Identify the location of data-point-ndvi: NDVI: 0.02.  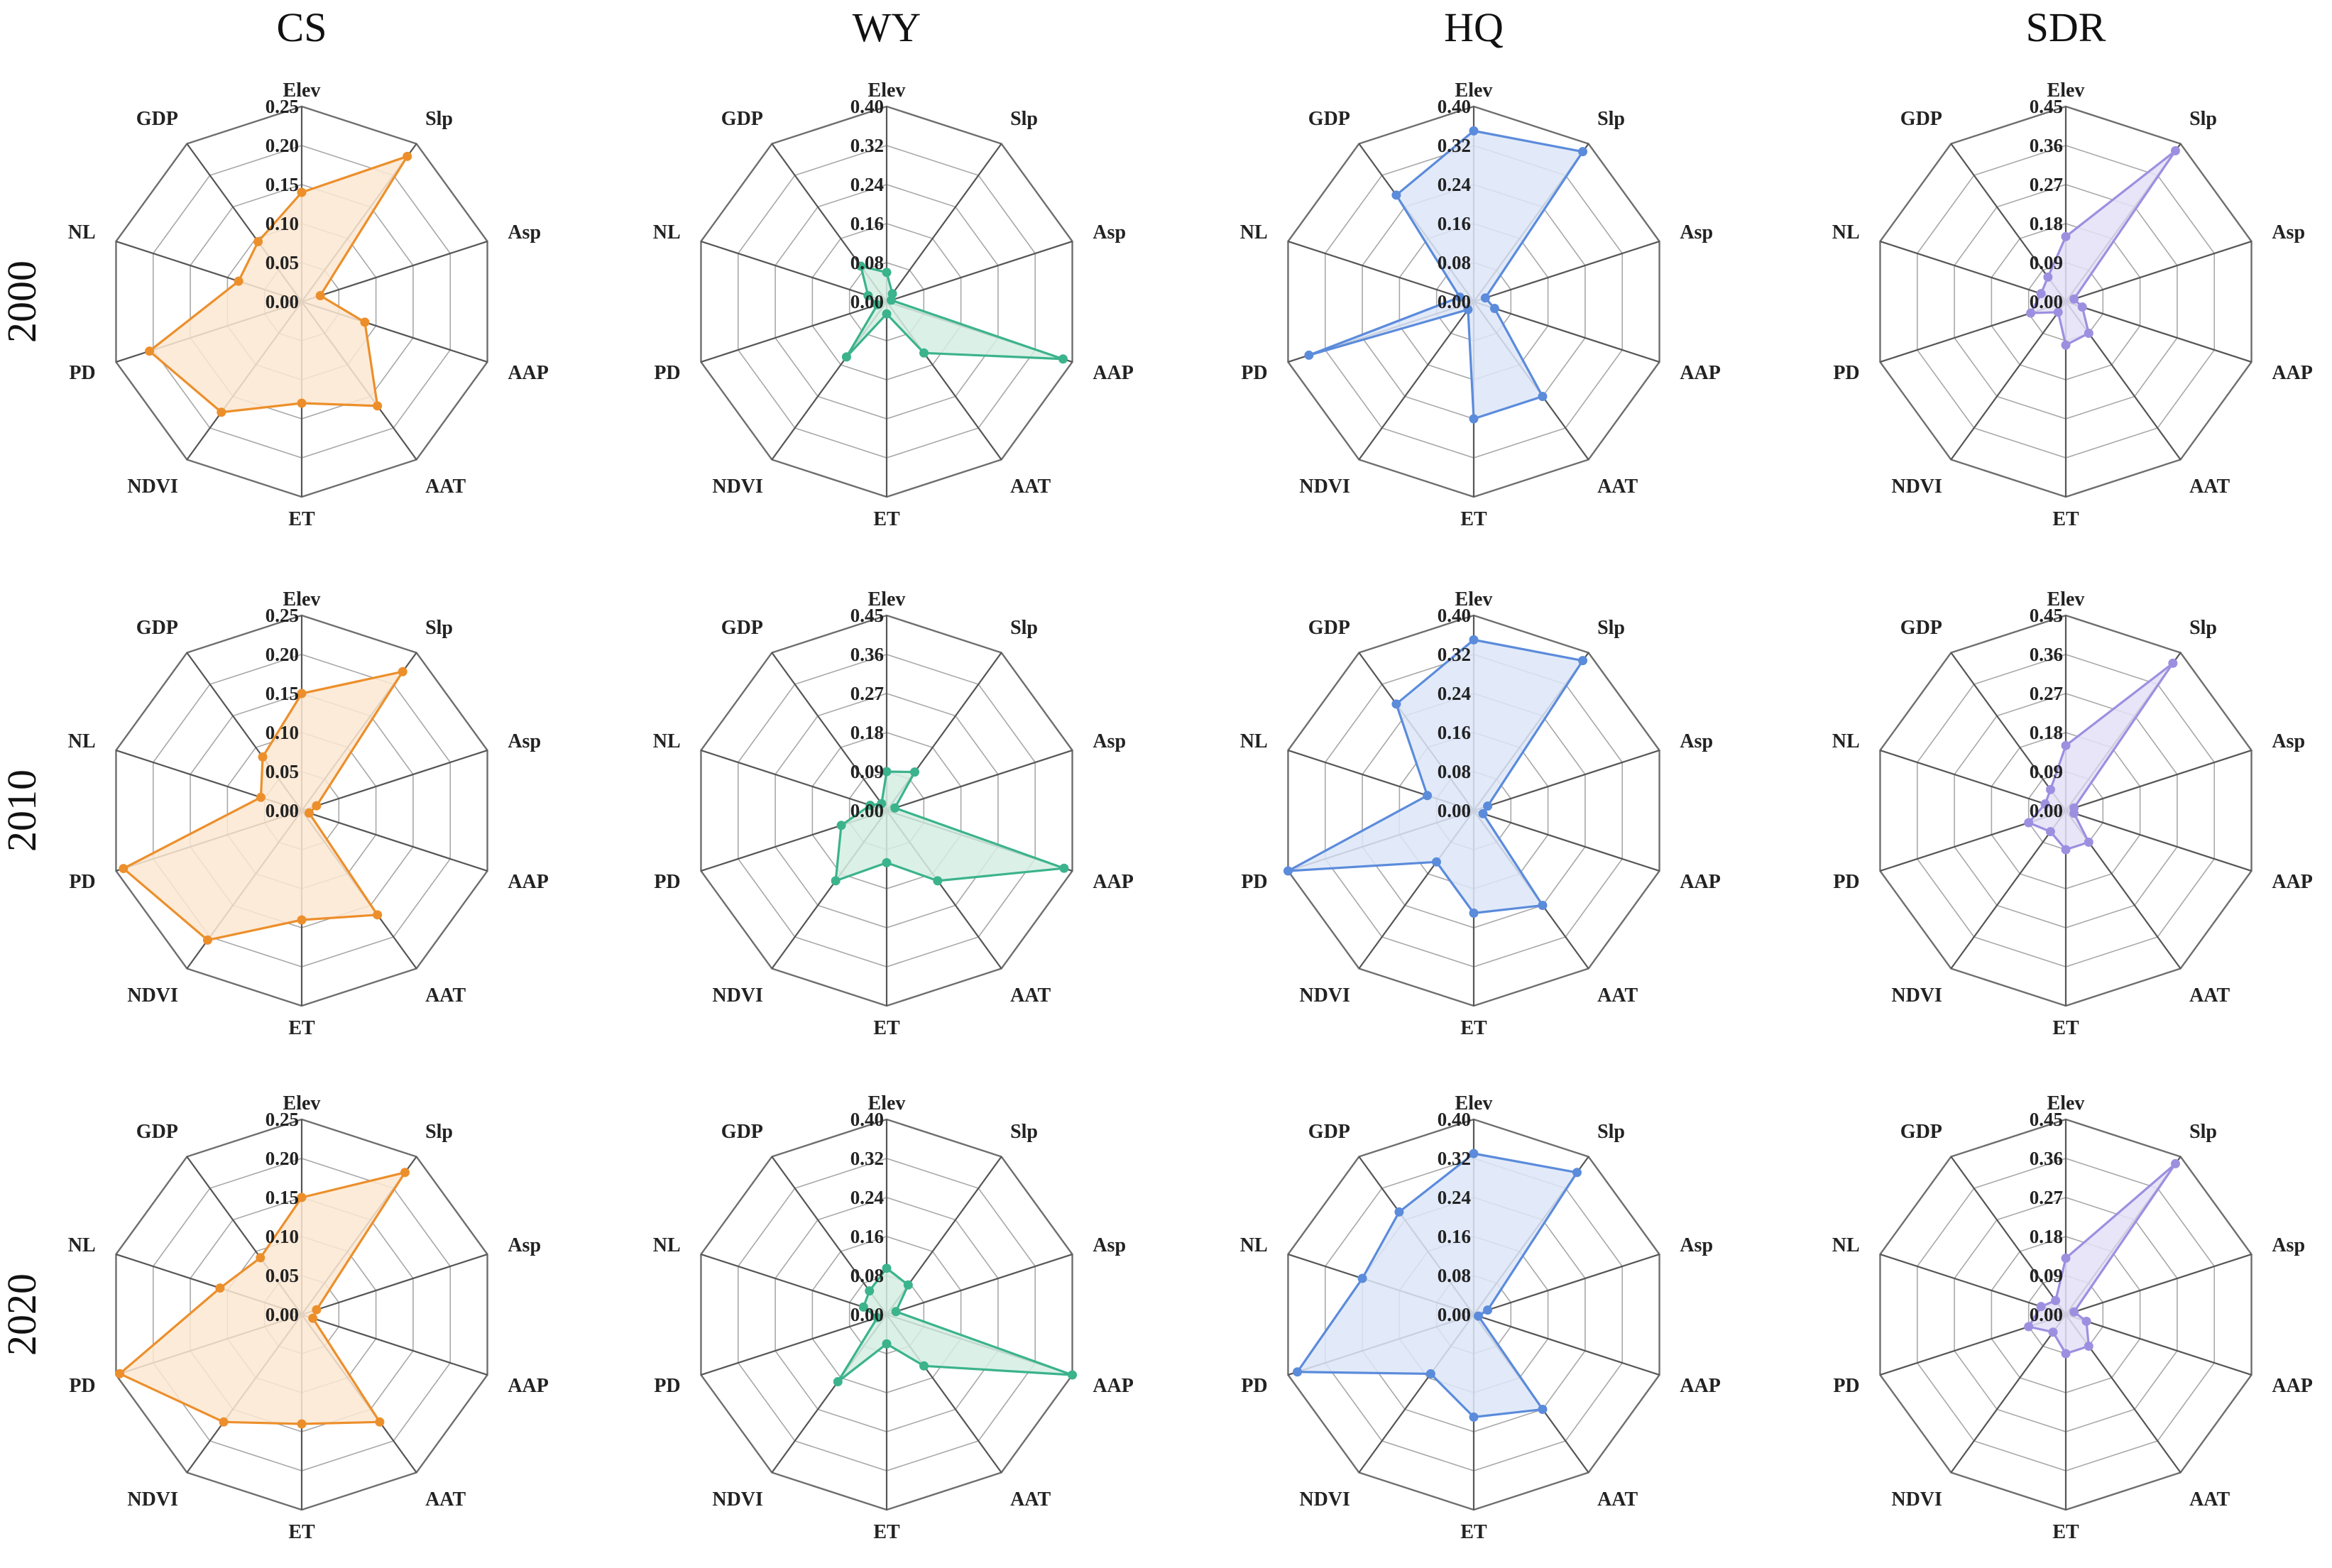
(1468, 309).